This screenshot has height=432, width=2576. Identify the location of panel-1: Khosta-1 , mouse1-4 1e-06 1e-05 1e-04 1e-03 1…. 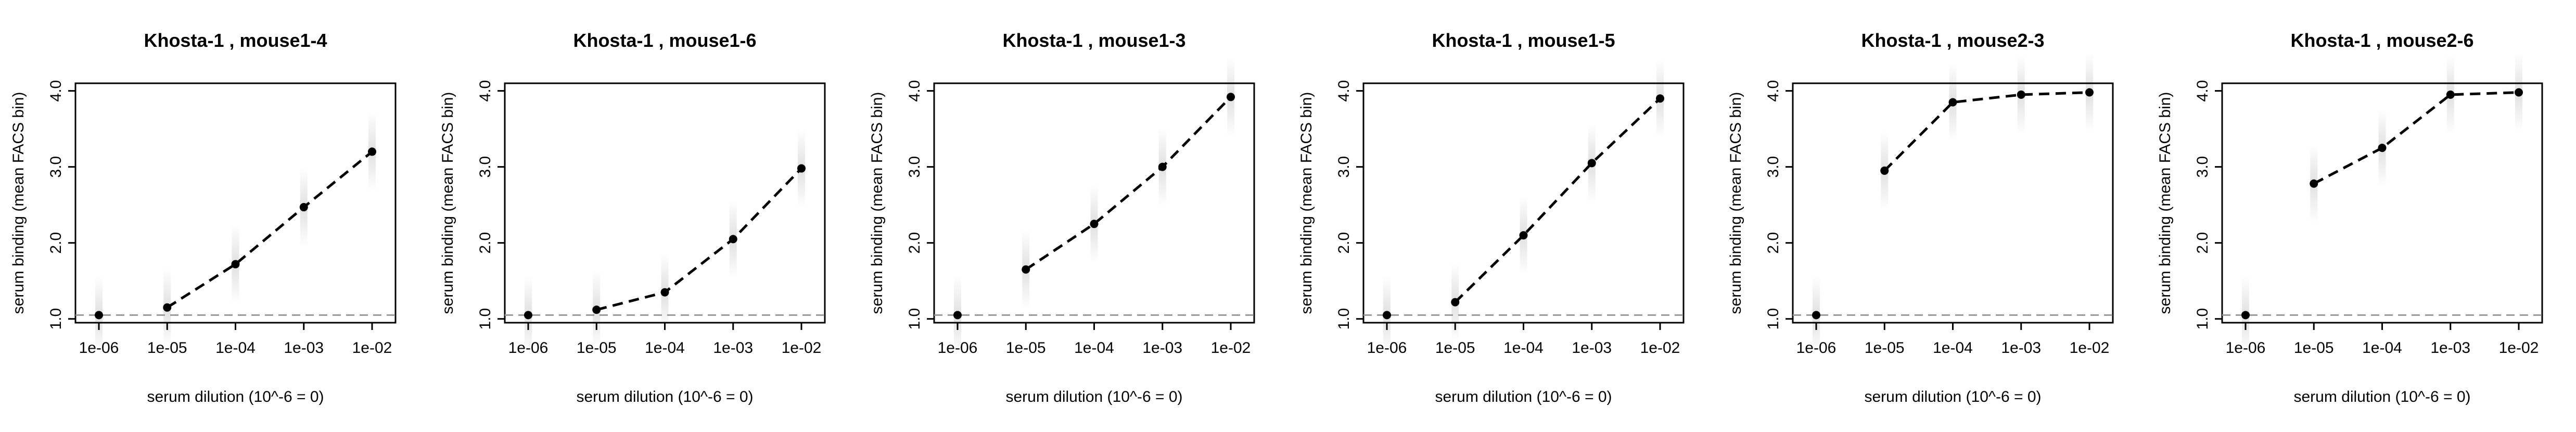
(203, 217).